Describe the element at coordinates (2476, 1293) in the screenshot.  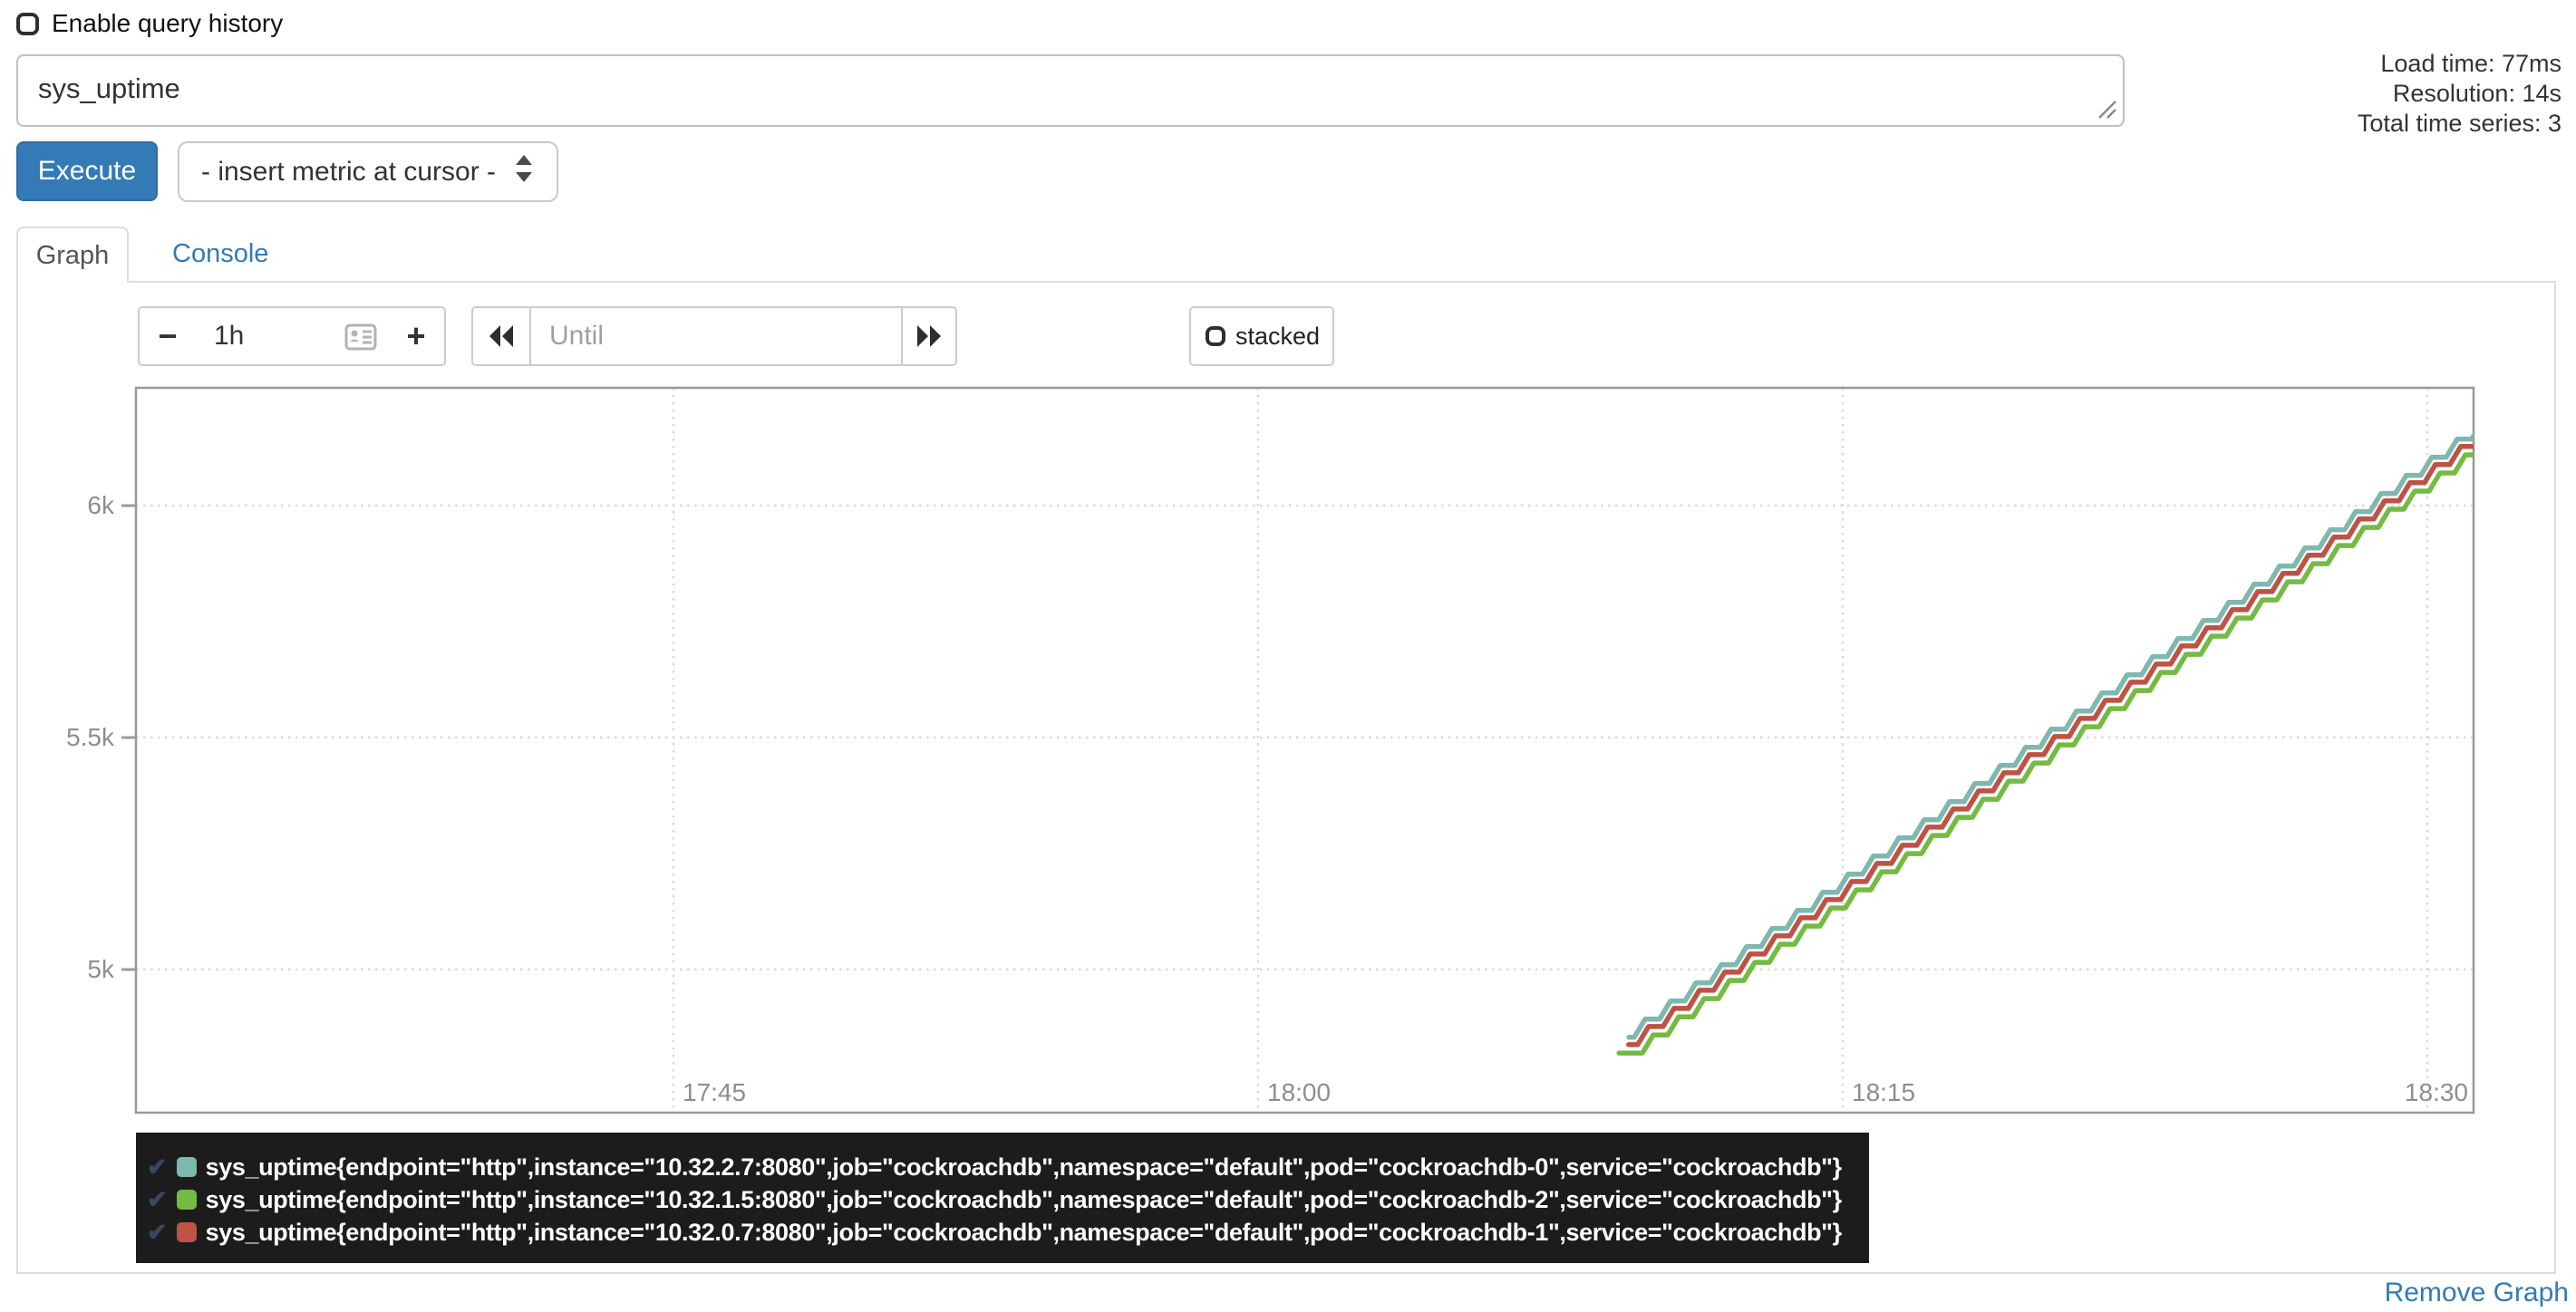
I see `remove-graph-link: Remove Graph` at that location.